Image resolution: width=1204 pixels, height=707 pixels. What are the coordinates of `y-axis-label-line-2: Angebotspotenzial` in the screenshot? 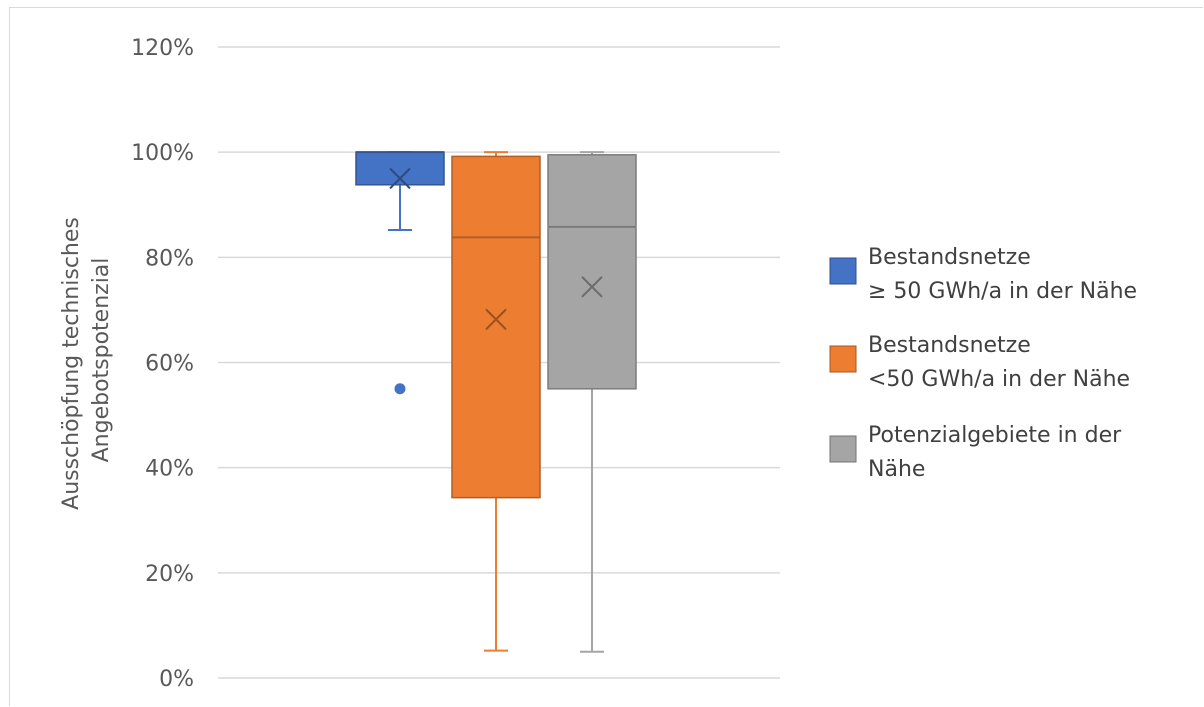 It's located at (101, 360).